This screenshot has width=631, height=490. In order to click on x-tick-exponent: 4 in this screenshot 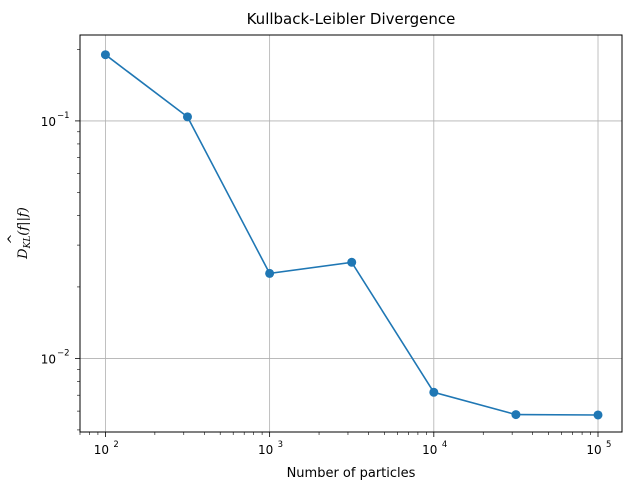, I will do `click(444, 445)`.